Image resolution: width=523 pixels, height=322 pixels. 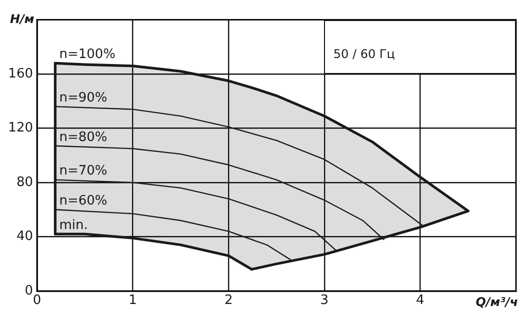 What do you see at coordinates (83, 201) in the screenshot?
I see `series-label: n=60%` at bounding box center [83, 201].